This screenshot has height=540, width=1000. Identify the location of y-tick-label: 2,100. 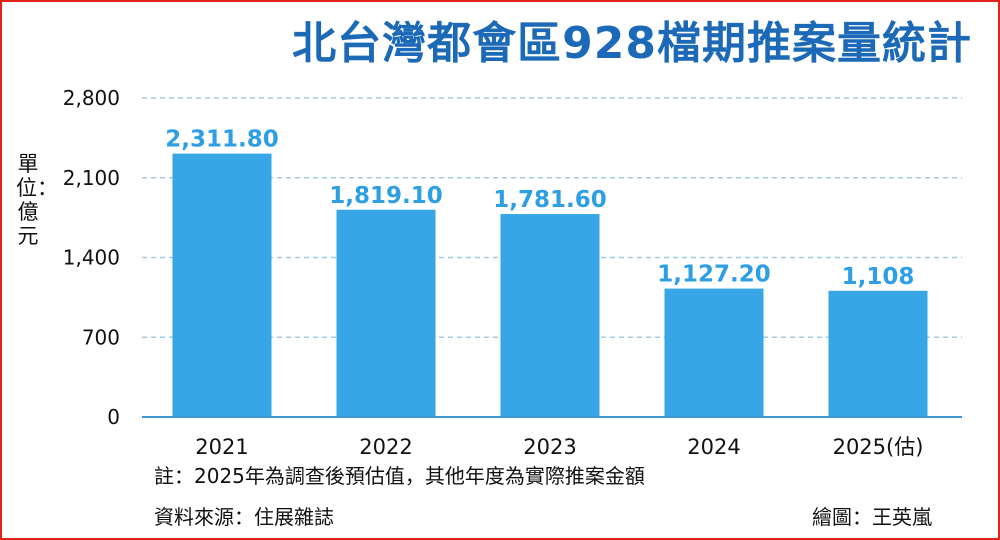
(91, 178).